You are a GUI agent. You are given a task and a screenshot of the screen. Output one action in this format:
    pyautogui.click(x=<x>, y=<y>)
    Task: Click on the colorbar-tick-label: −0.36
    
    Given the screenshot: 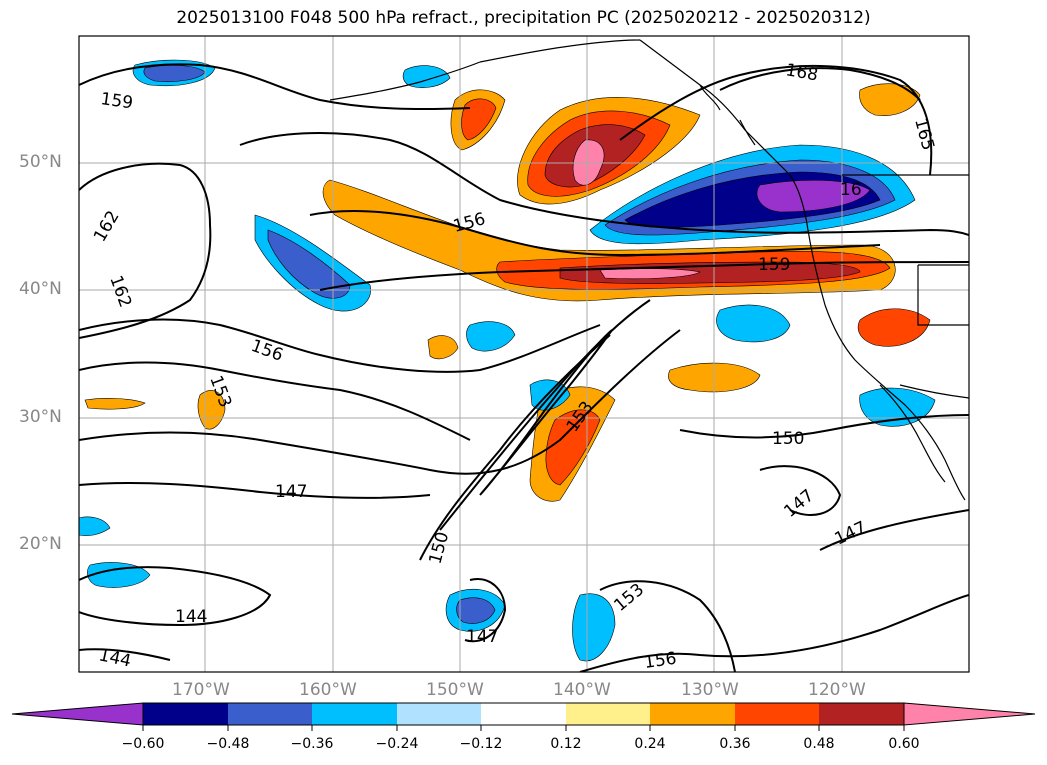 What is the action you would take?
    pyautogui.click(x=312, y=744)
    